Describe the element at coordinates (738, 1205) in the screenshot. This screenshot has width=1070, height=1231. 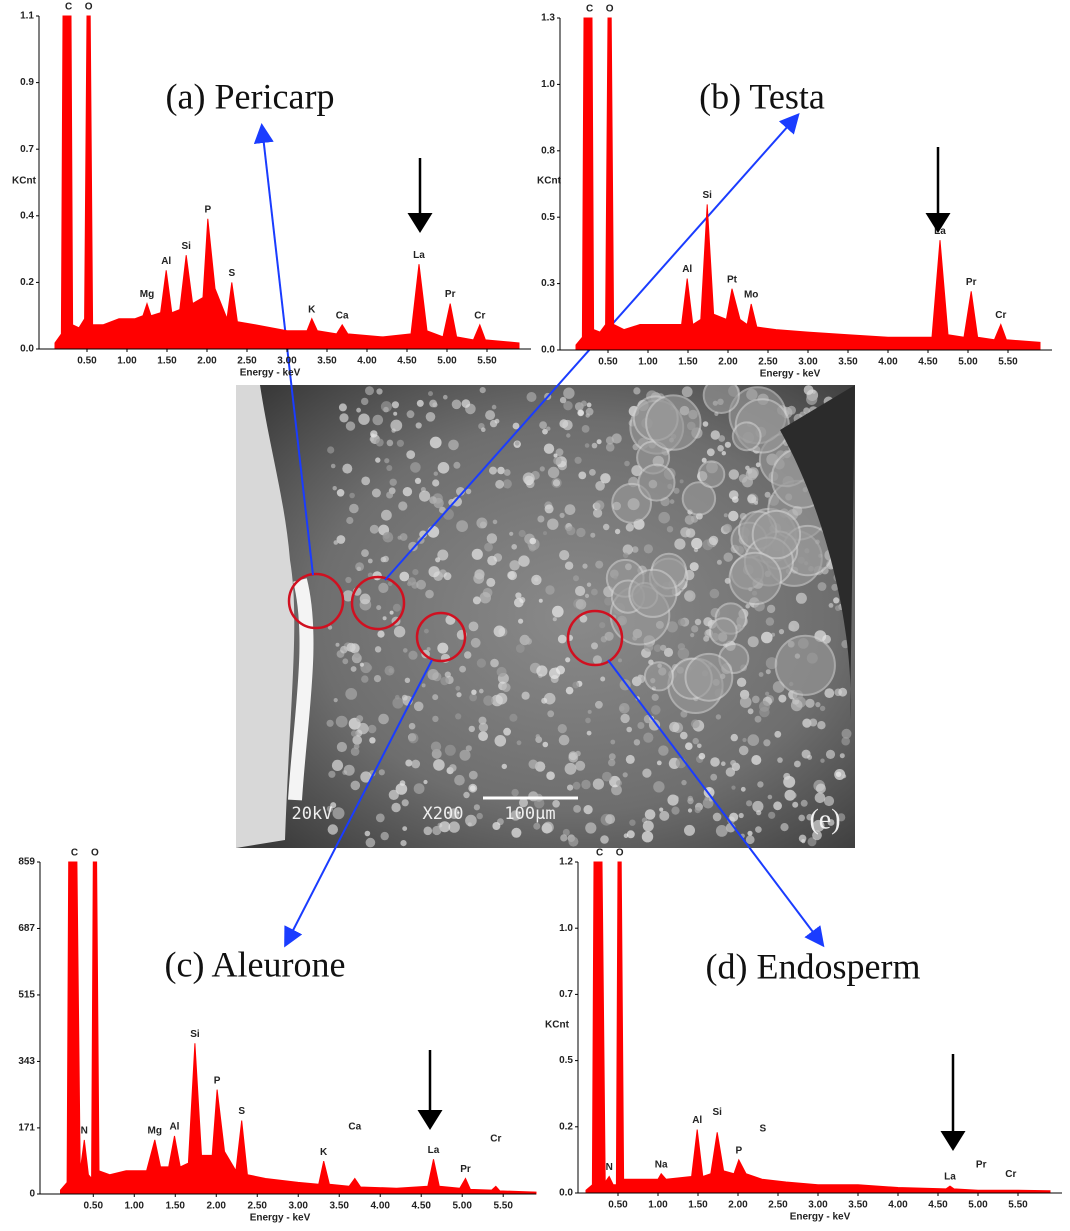
I see `x-tick-label: 2.00` at that location.